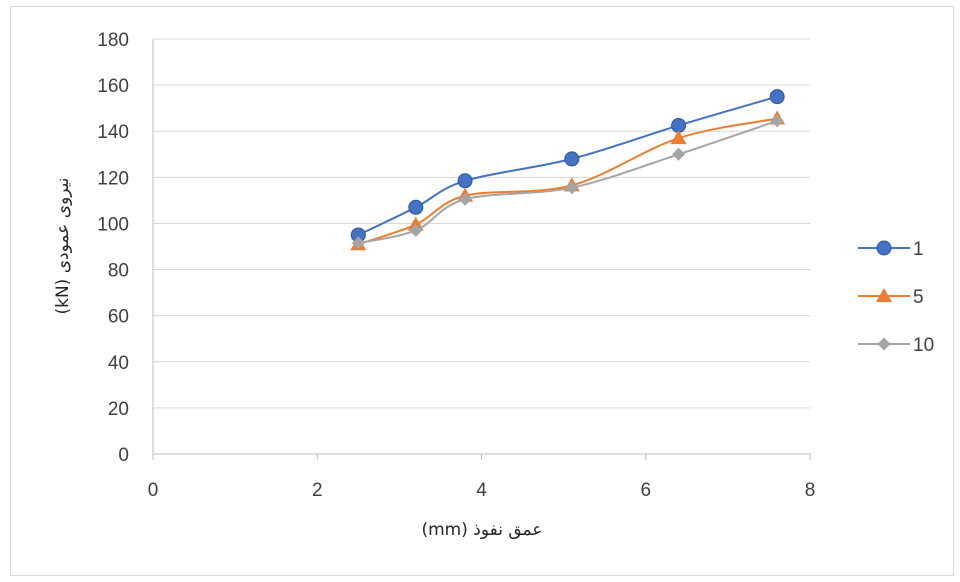 This screenshot has height=582, width=960. Describe the element at coordinates (113, 224) in the screenshot. I see `y-tick-label: 100` at that location.